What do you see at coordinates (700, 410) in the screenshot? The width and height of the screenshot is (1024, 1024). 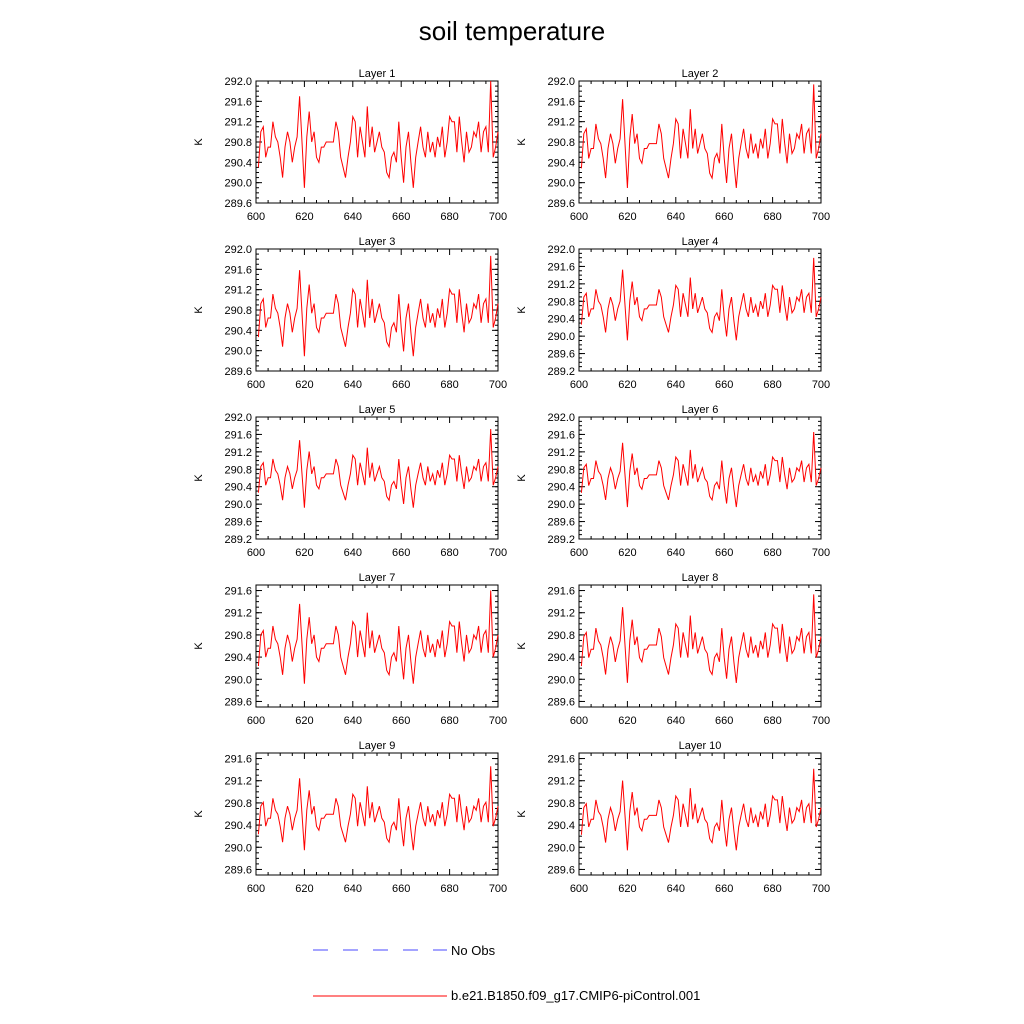 I see `panel-title: Layer 6` at bounding box center [700, 410].